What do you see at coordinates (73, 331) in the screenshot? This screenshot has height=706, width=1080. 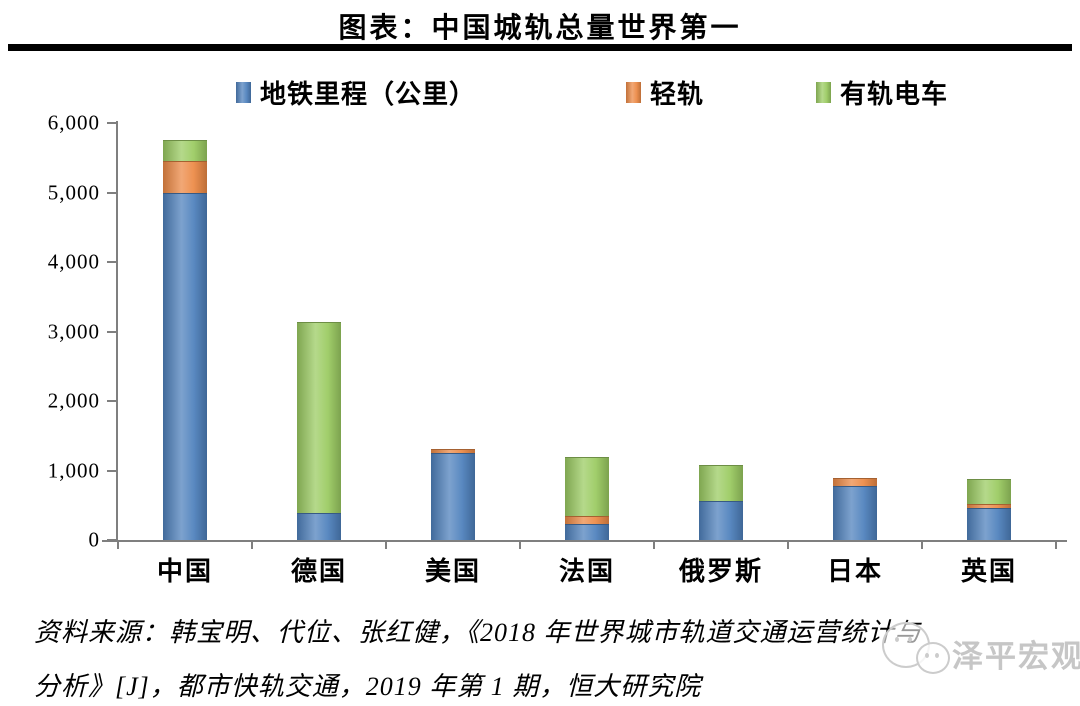 I see `y-tick-label: 3,000` at bounding box center [73, 331].